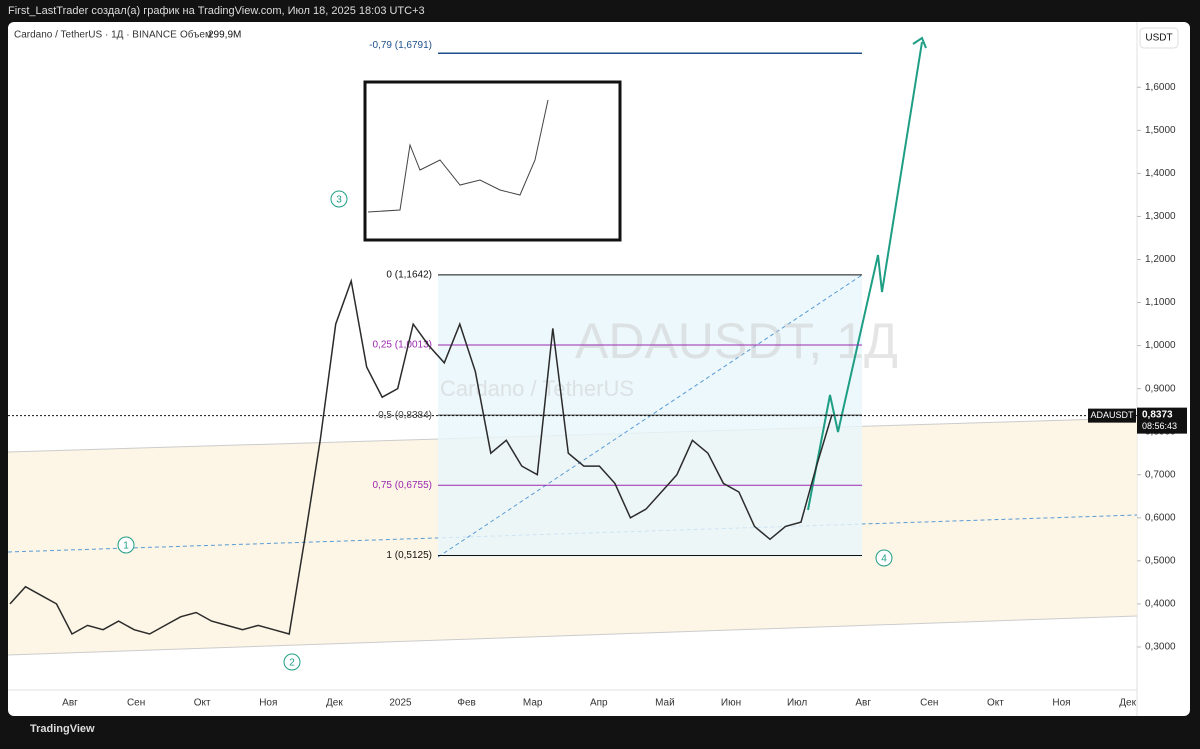 This screenshot has width=1200, height=749. I want to click on fib-label: 0 (1,1642), so click(409, 275).